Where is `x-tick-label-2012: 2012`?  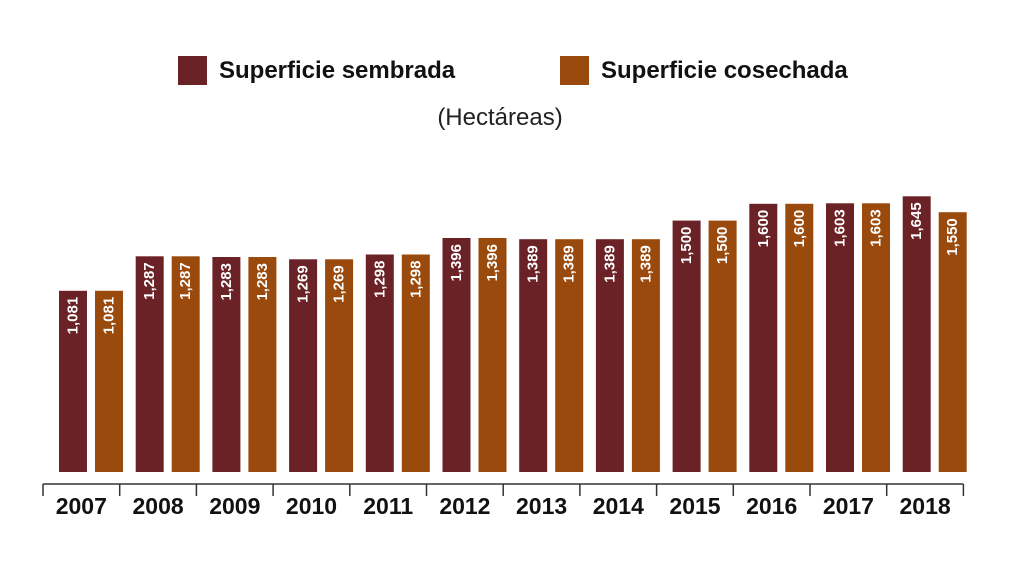 x-tick-label-2012: 2012 is located at coordinates (464, 506).